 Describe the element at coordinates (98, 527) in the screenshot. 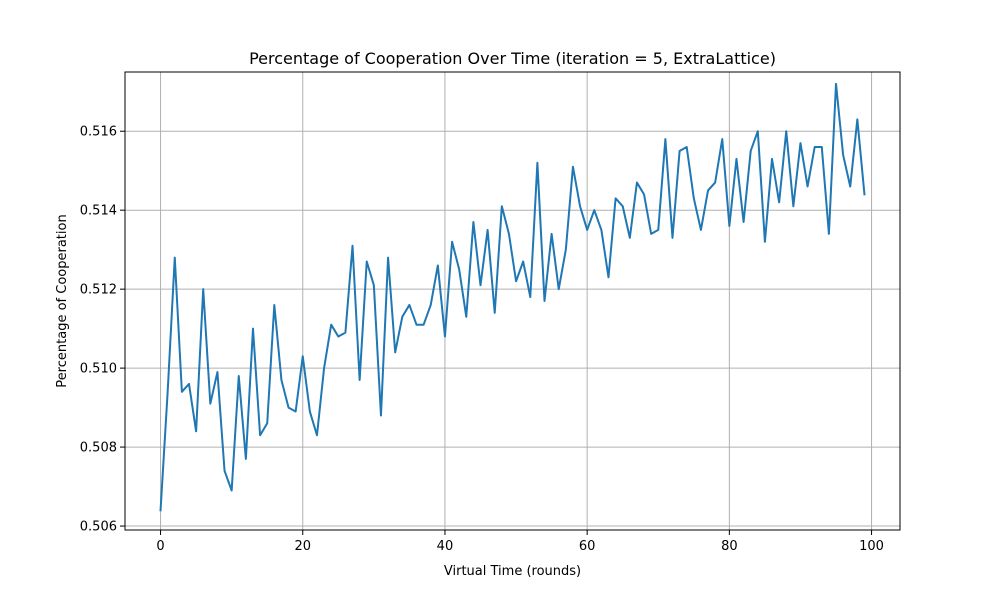

I see `y-tick-label: 0.506` at that location.